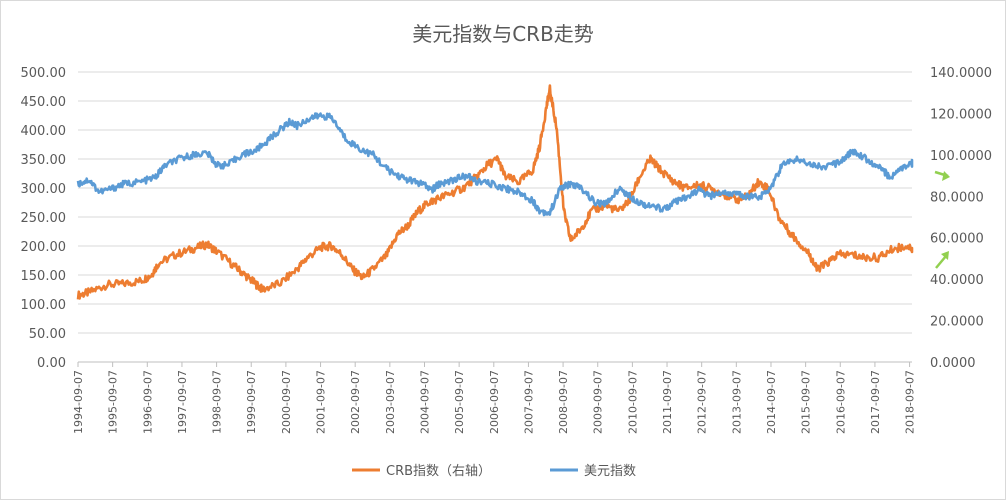  Describe the element at coordinates (946, 176) in the screenshot. I see `arrow-down-right-head` at that location.